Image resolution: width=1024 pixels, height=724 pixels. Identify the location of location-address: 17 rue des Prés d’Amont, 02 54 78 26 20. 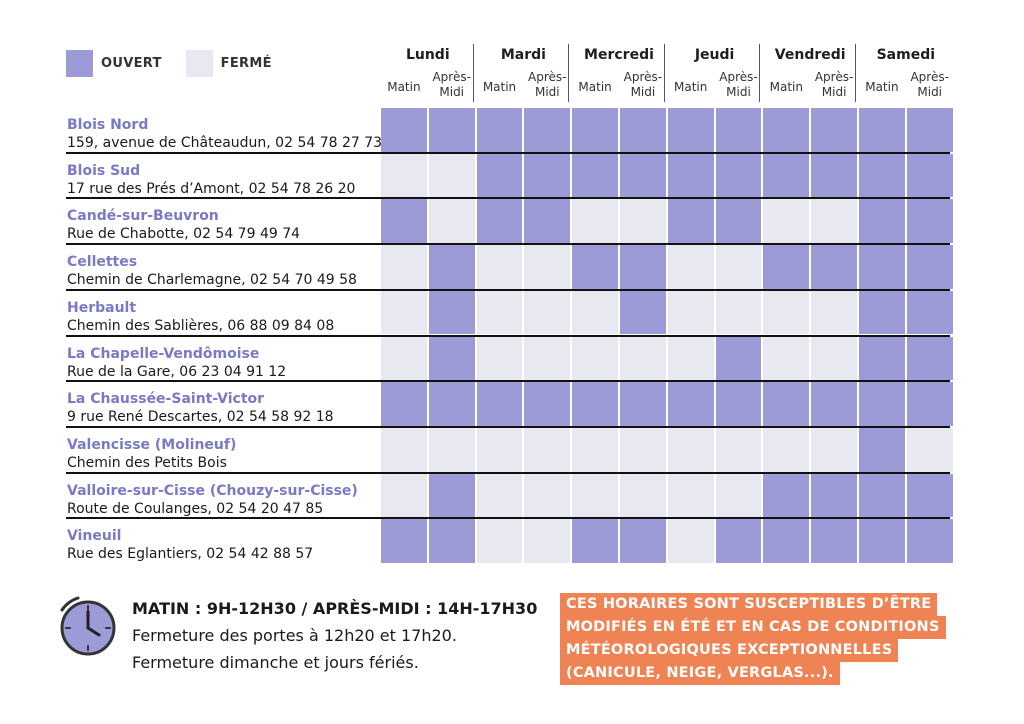
(211, 188).